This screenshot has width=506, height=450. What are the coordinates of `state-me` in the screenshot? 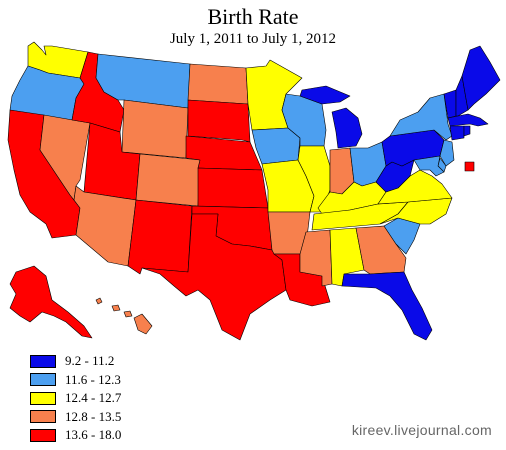 It's located at (481, 78).